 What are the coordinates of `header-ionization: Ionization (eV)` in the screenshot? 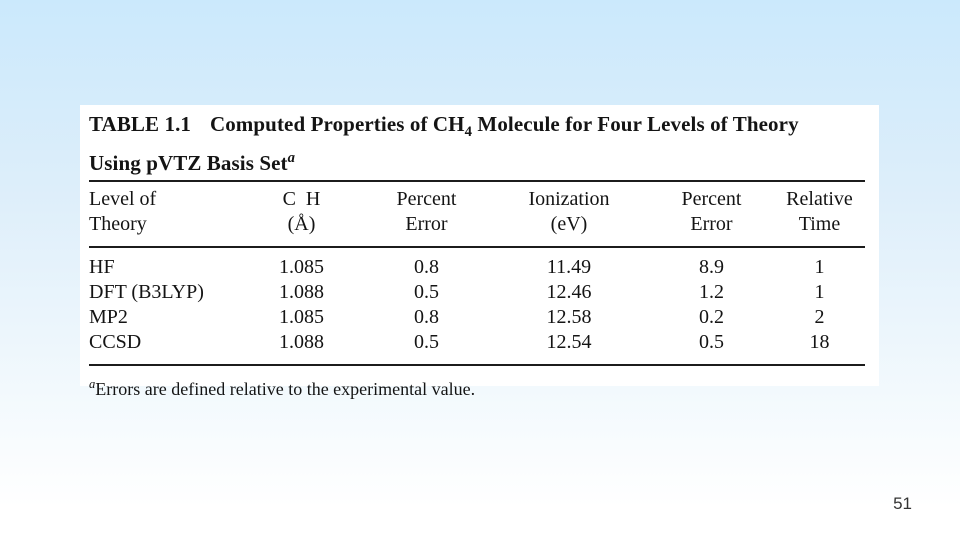 It's located at (569, 215).